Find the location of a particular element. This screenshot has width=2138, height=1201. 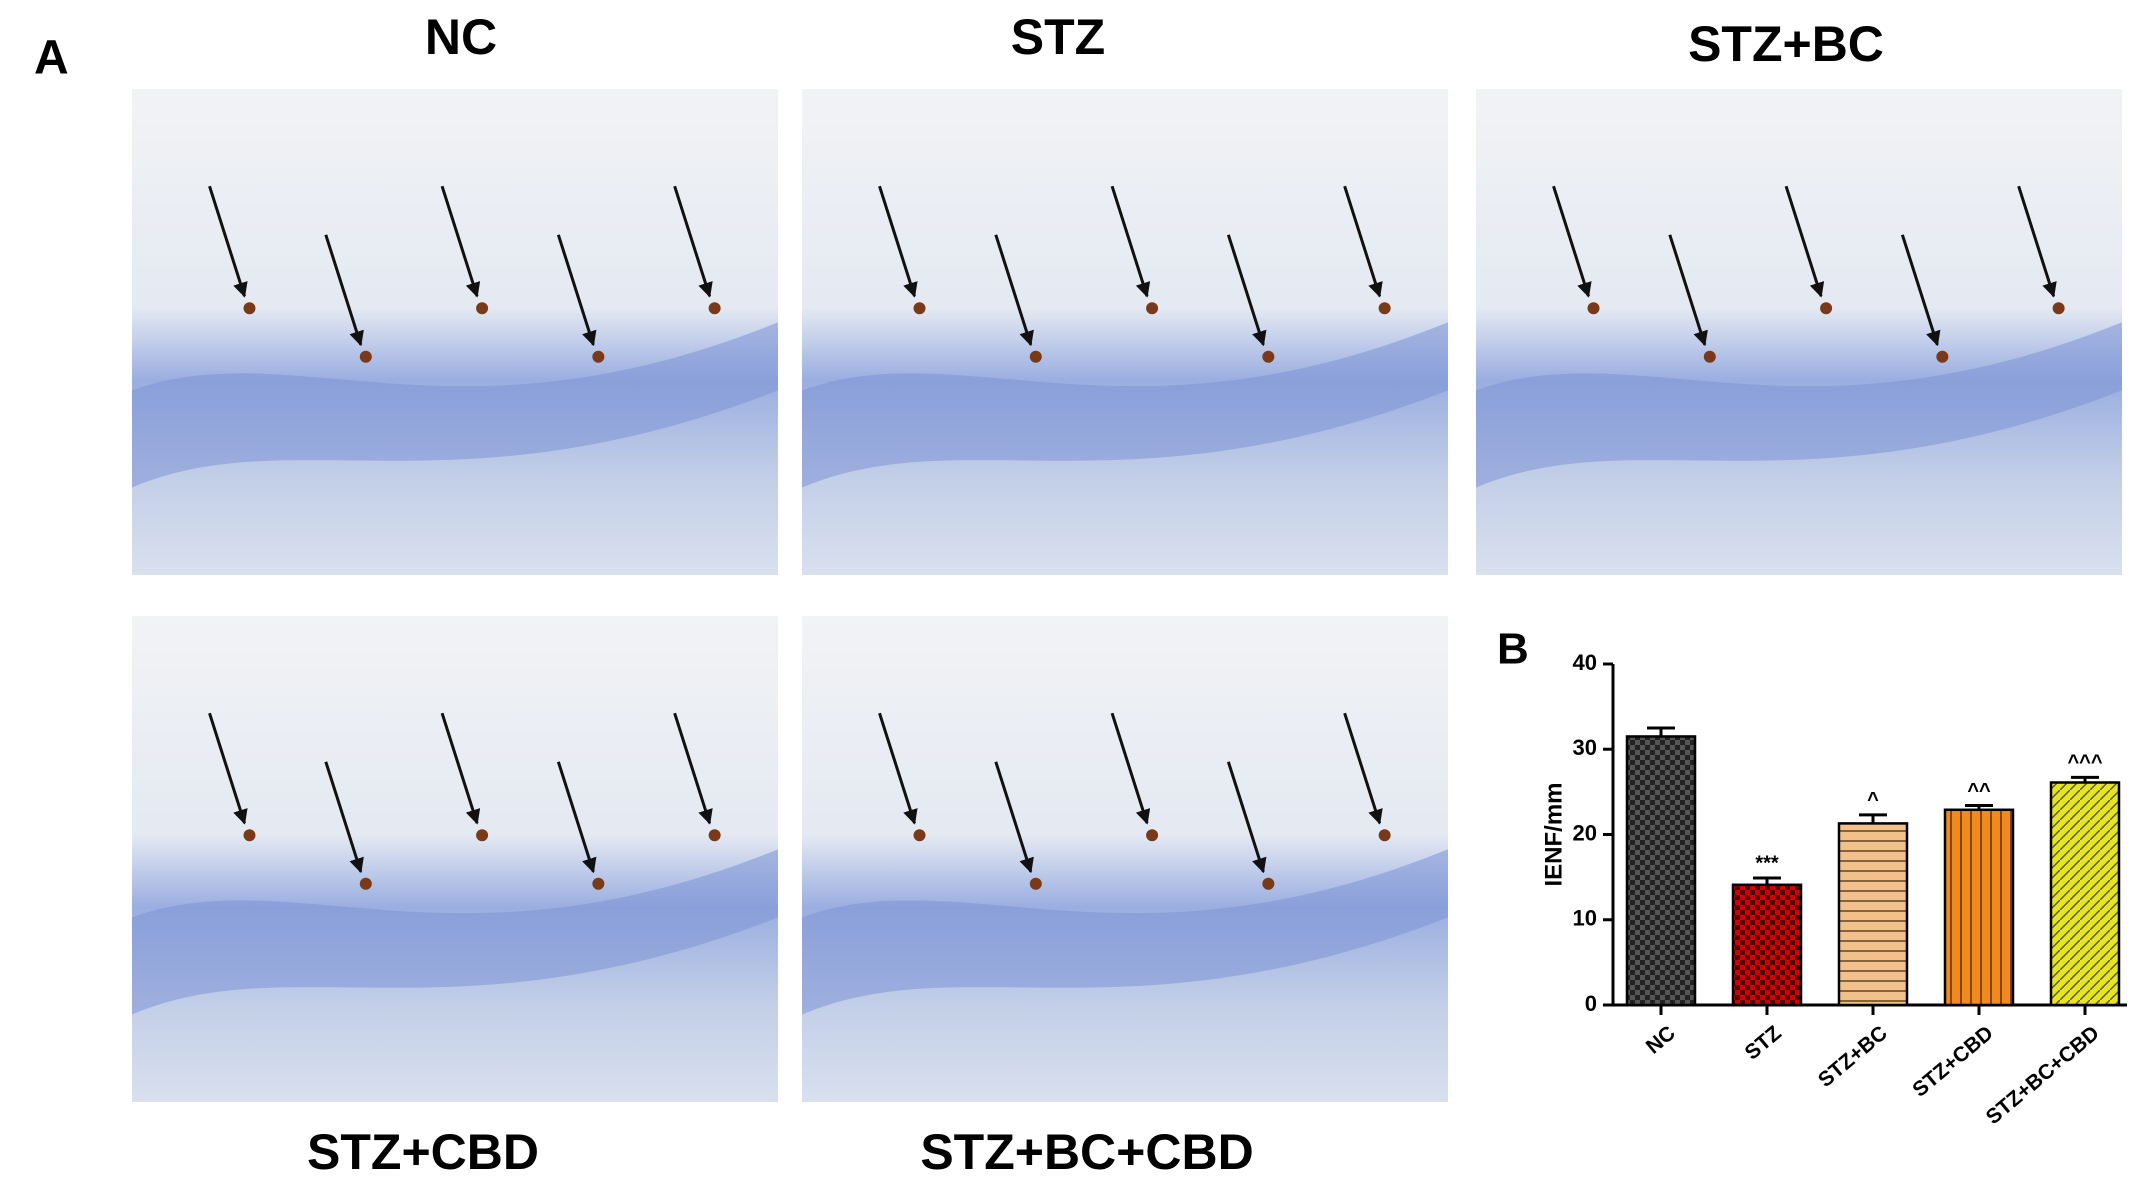

panel-label: A is located at coordinates (51, 58).